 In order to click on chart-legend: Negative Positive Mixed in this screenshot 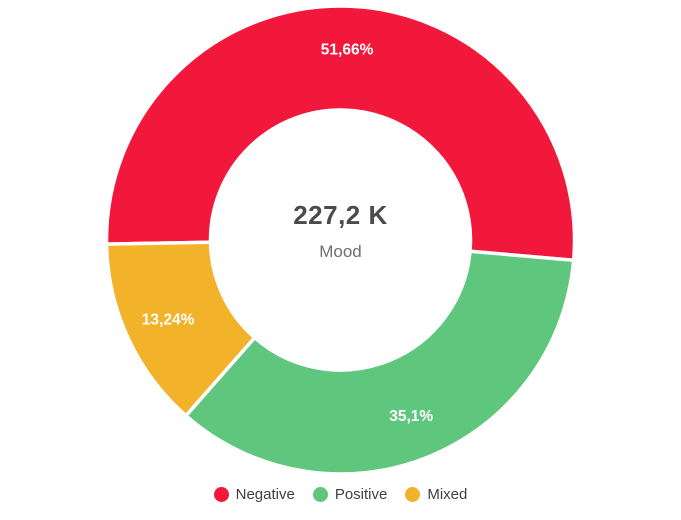, I will do `click(340, 494)`.